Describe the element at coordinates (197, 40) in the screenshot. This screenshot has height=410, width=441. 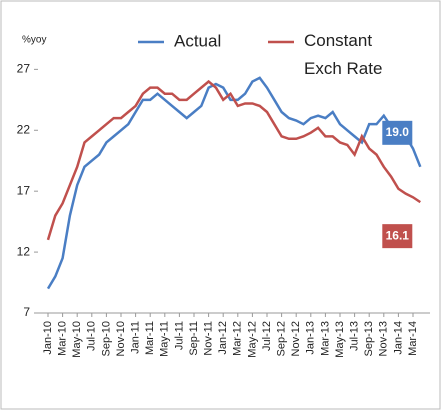
I see `legend-label: Actual` at that location.